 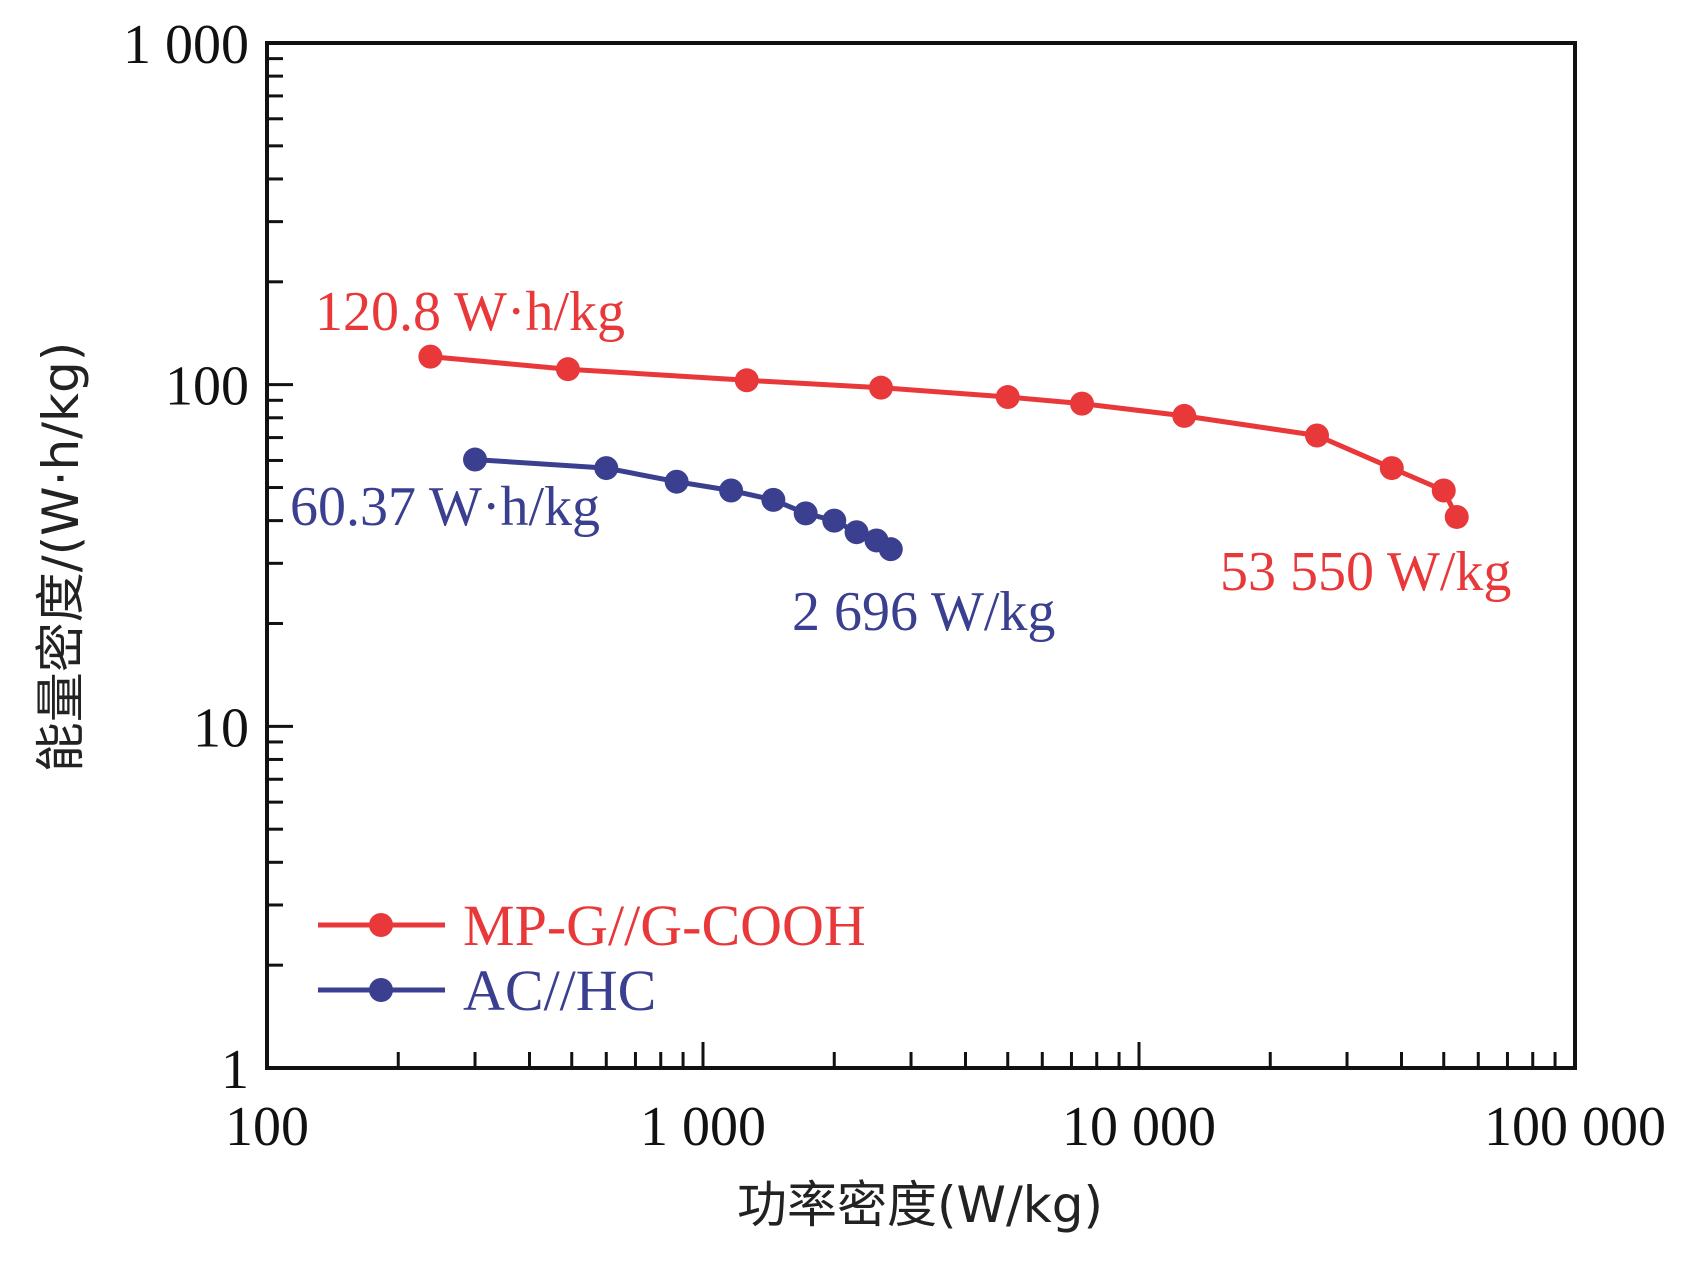 I want to click on annotation-max-energy: 120.8 W·h/kg, so click(x=470, y=312).